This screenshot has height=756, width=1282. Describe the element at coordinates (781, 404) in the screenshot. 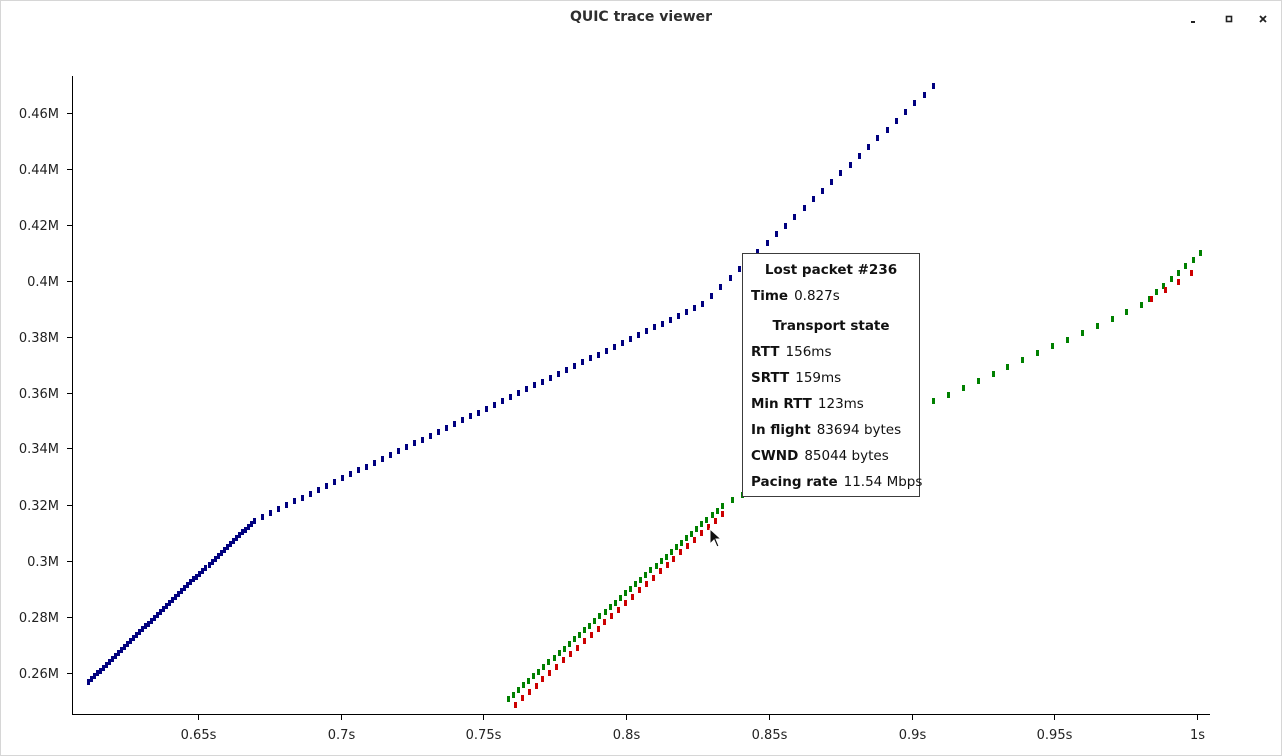

I see `tooltip-row-label: Min RTT` at that location.